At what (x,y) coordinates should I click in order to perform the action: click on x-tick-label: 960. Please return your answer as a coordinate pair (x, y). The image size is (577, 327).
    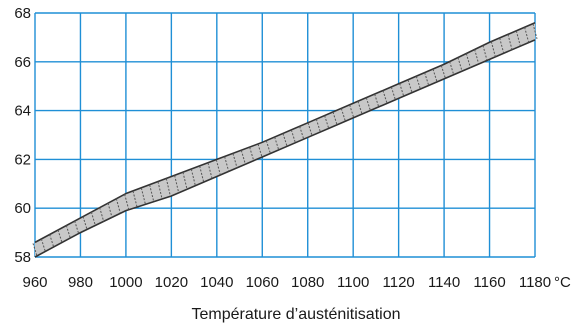
    Looking at the image, I should click on (34, 282).